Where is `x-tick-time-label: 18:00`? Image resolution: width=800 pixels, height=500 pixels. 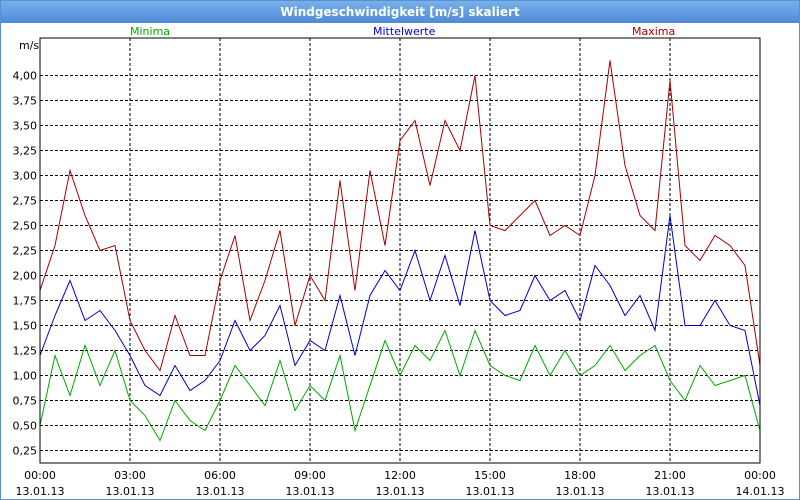 x-tick-time-label: 18:00 is located at coordinates (580, 475).